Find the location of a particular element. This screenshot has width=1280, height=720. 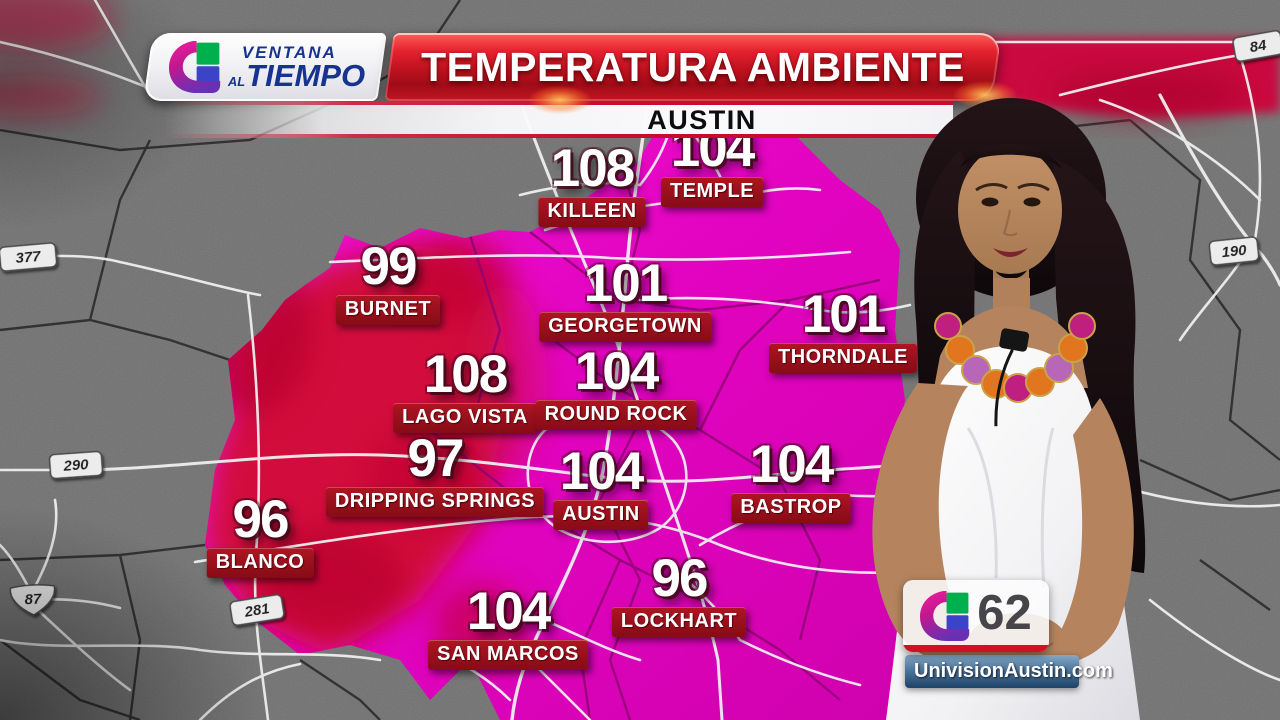

city-label: ROUND ROCK is located at coordinates (616, 415).